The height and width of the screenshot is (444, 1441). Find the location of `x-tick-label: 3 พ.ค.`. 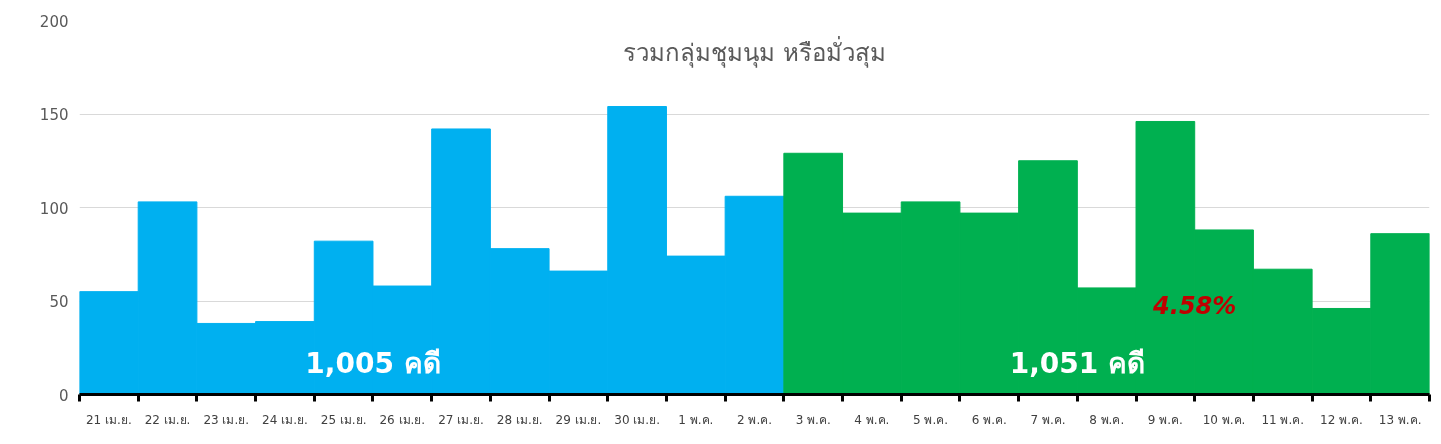

x-tick-label: 3 พ.ค. is located at coordinates (813, 419).